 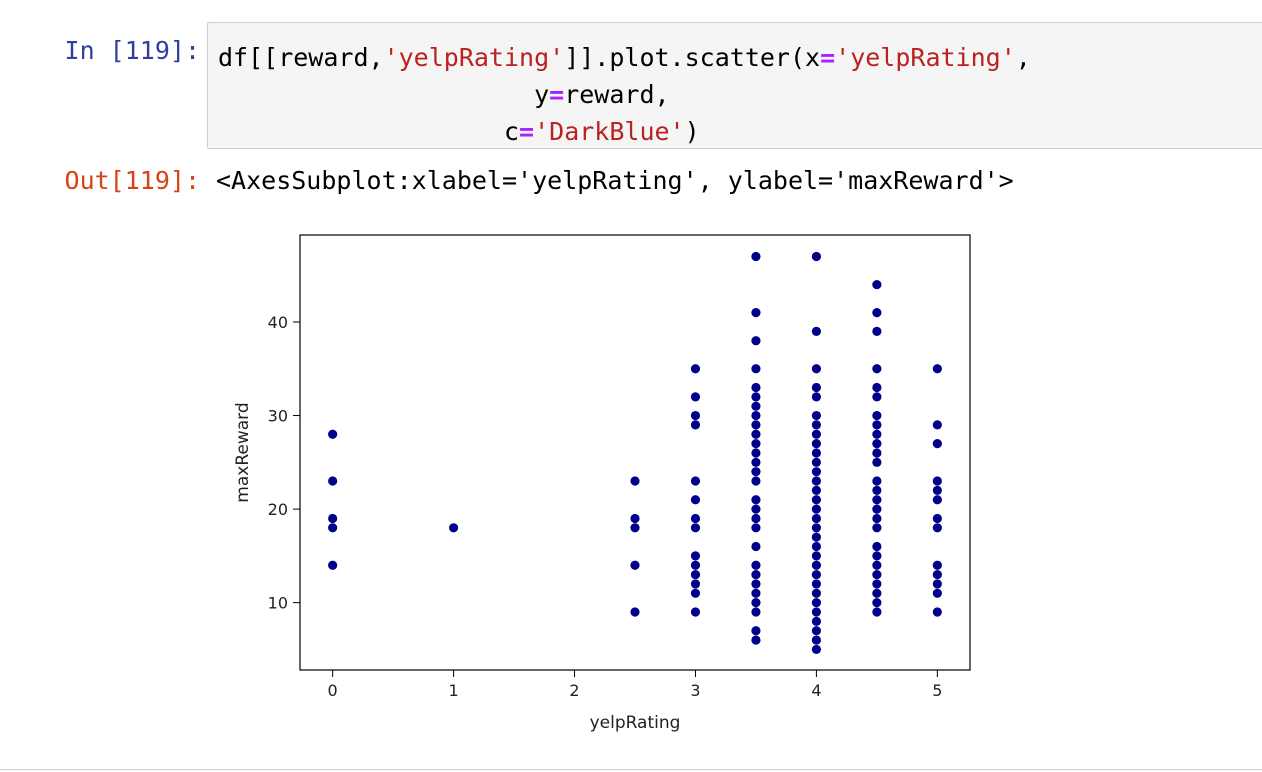 What do you see at coordinates (527, 131) in the screenshot?
I see `code-token: =` at bounding box center [527, 131].